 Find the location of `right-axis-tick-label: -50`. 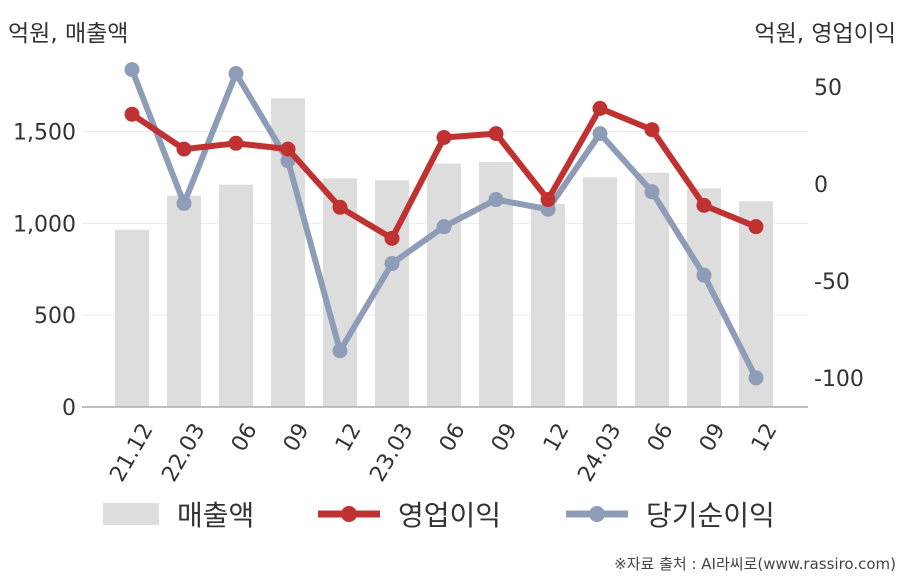

right-axis-tick-label: -50 is located at coordinates (832, 282).